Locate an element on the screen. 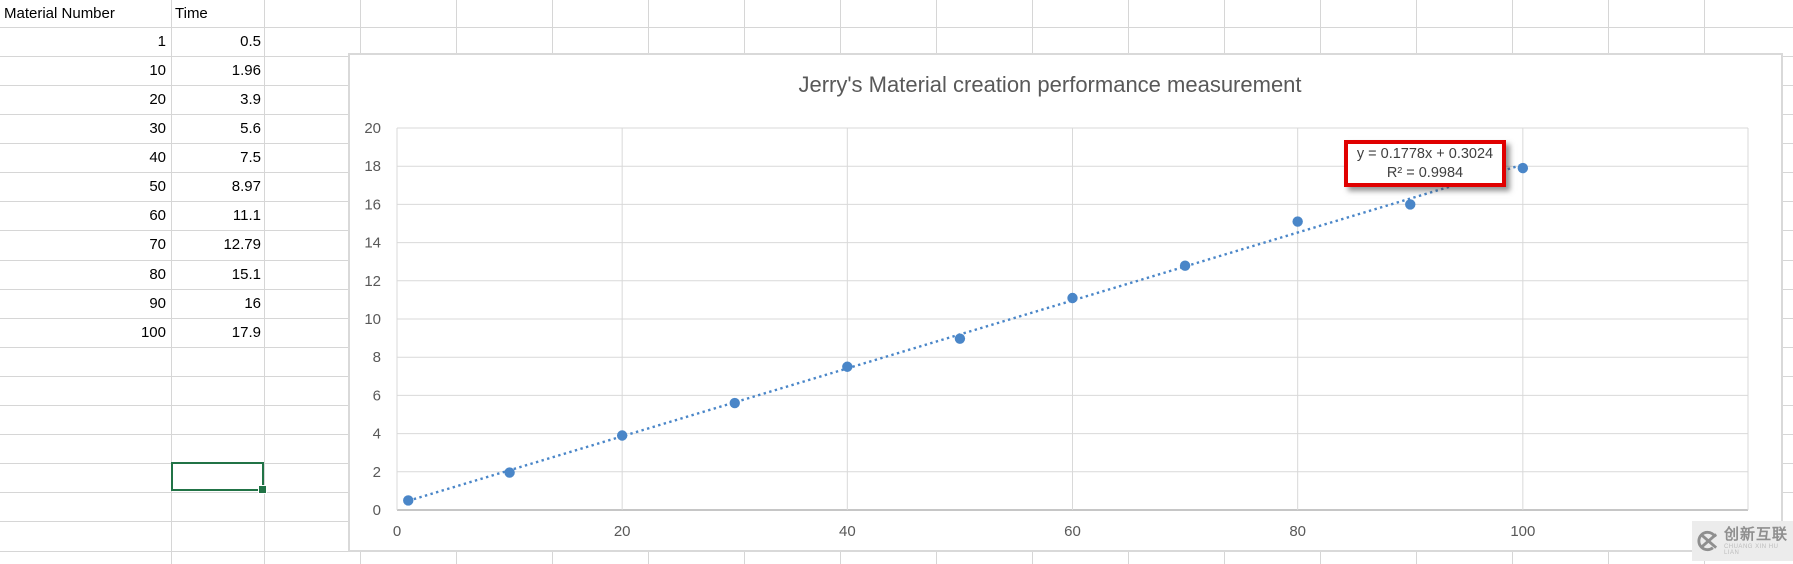  x-tick-label: 20 is located at coordinates (622, 531).